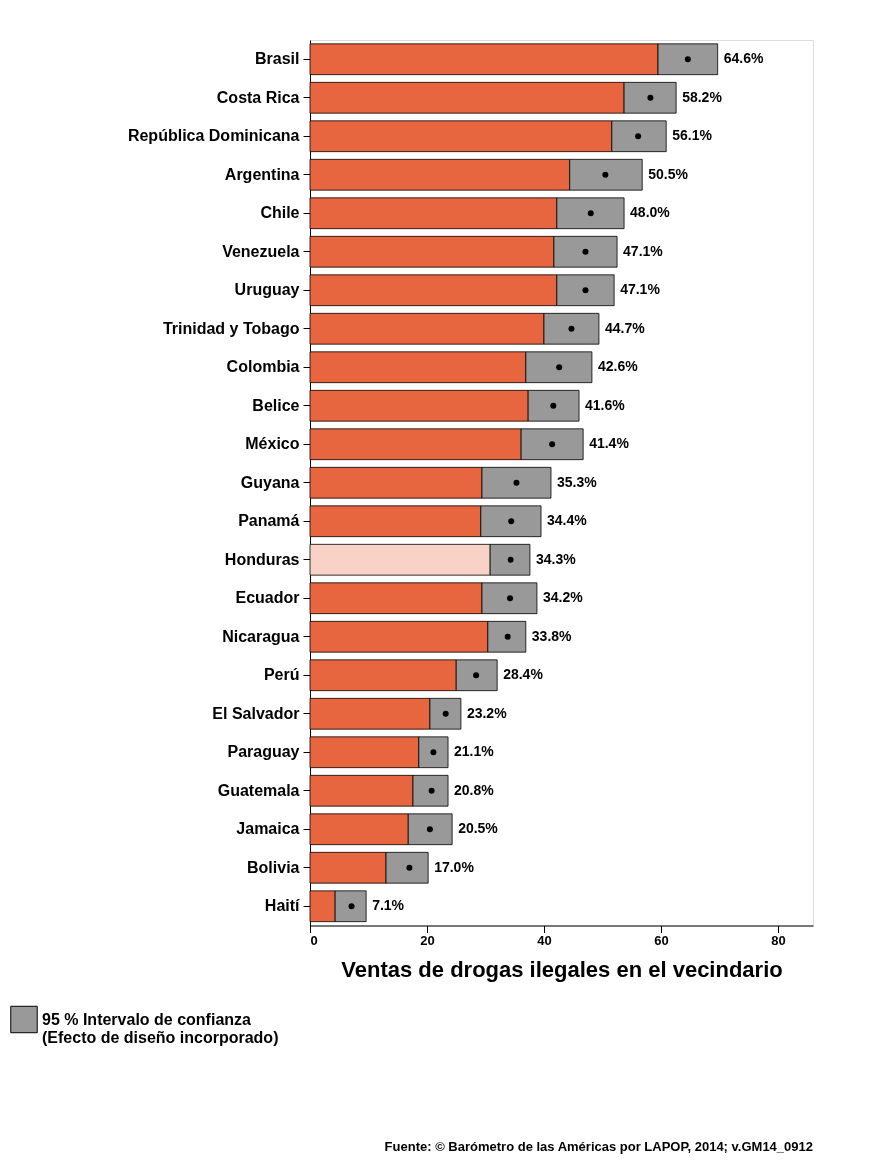 Image resolution: width=876 pixels, height=1175 pixels. I want to click on y-tick-label: Brasil, so click(277, 59).